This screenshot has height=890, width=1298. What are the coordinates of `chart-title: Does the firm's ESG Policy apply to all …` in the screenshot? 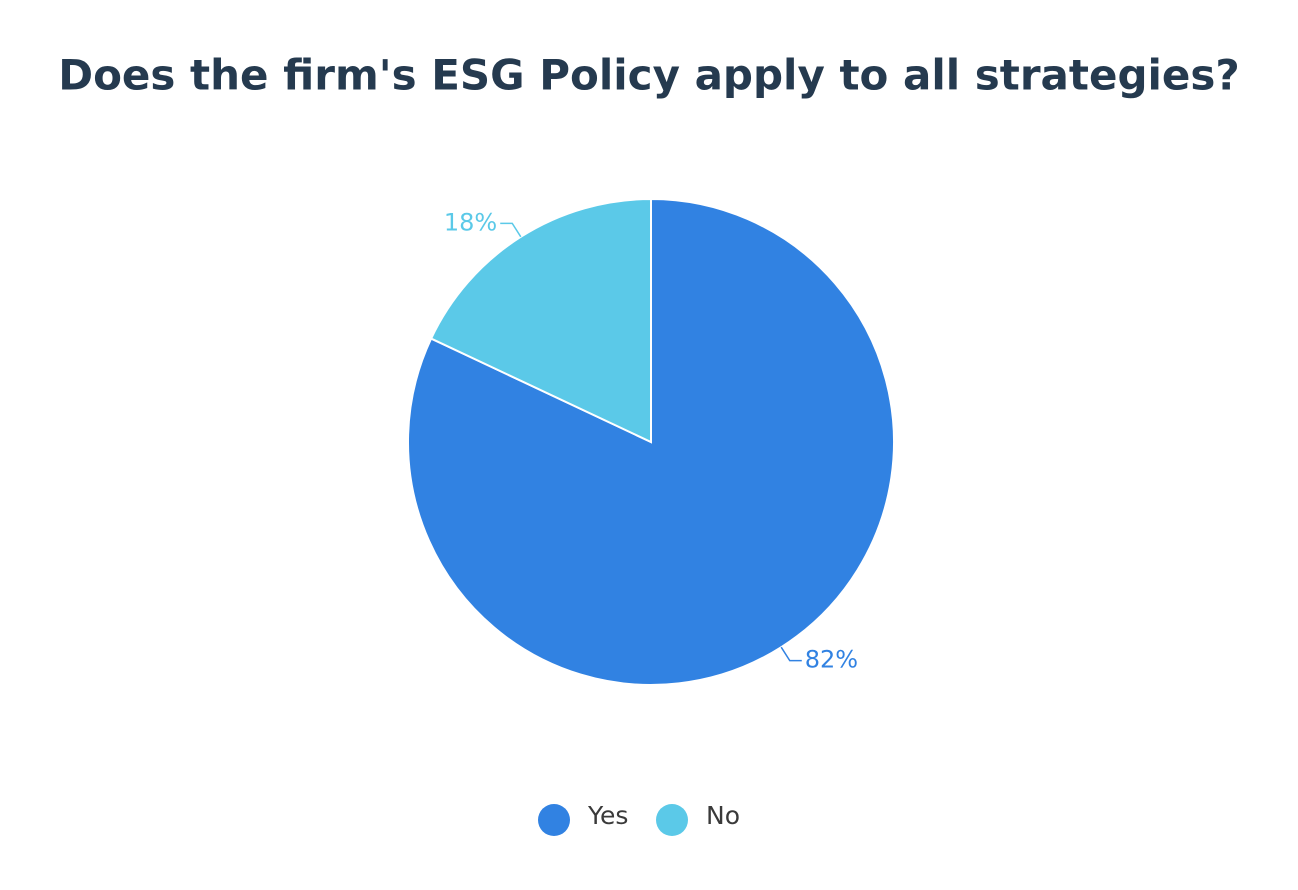 It's located at (649, 75).